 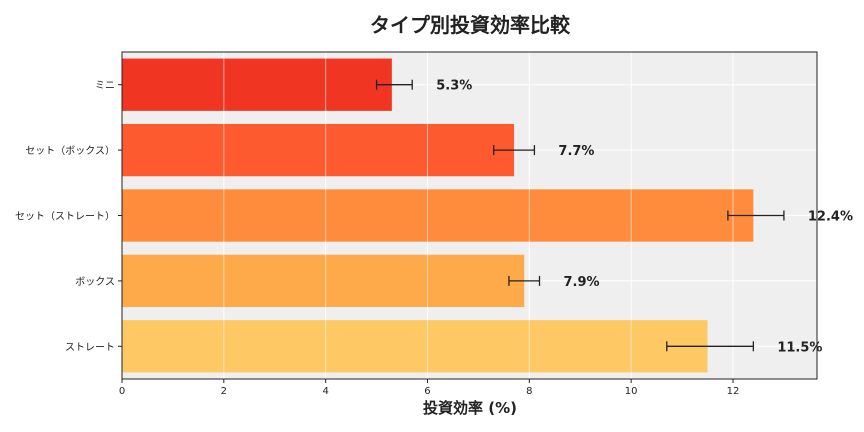 What do you see at coordinates (325, 391) in the screenshot?
I see `x-tick-label: 4` at bounding box center [325, 391].